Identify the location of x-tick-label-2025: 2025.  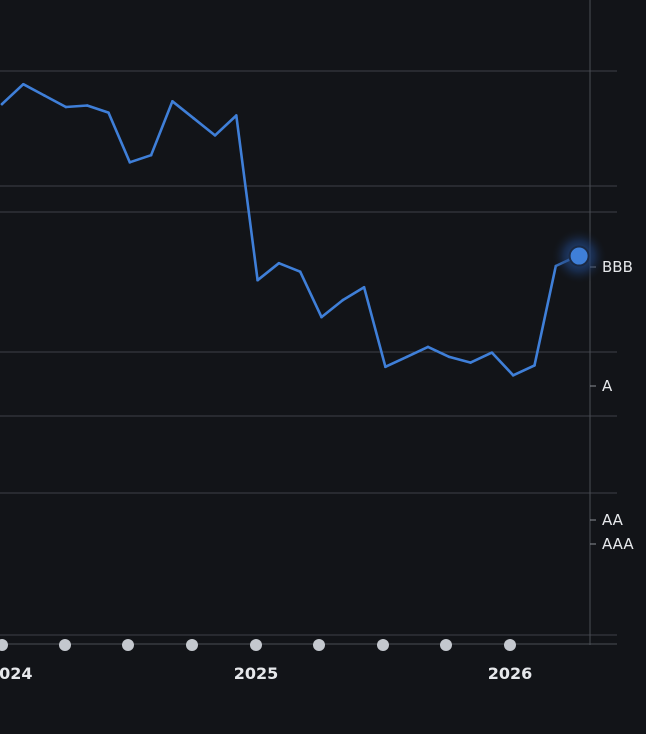
(256, 673).